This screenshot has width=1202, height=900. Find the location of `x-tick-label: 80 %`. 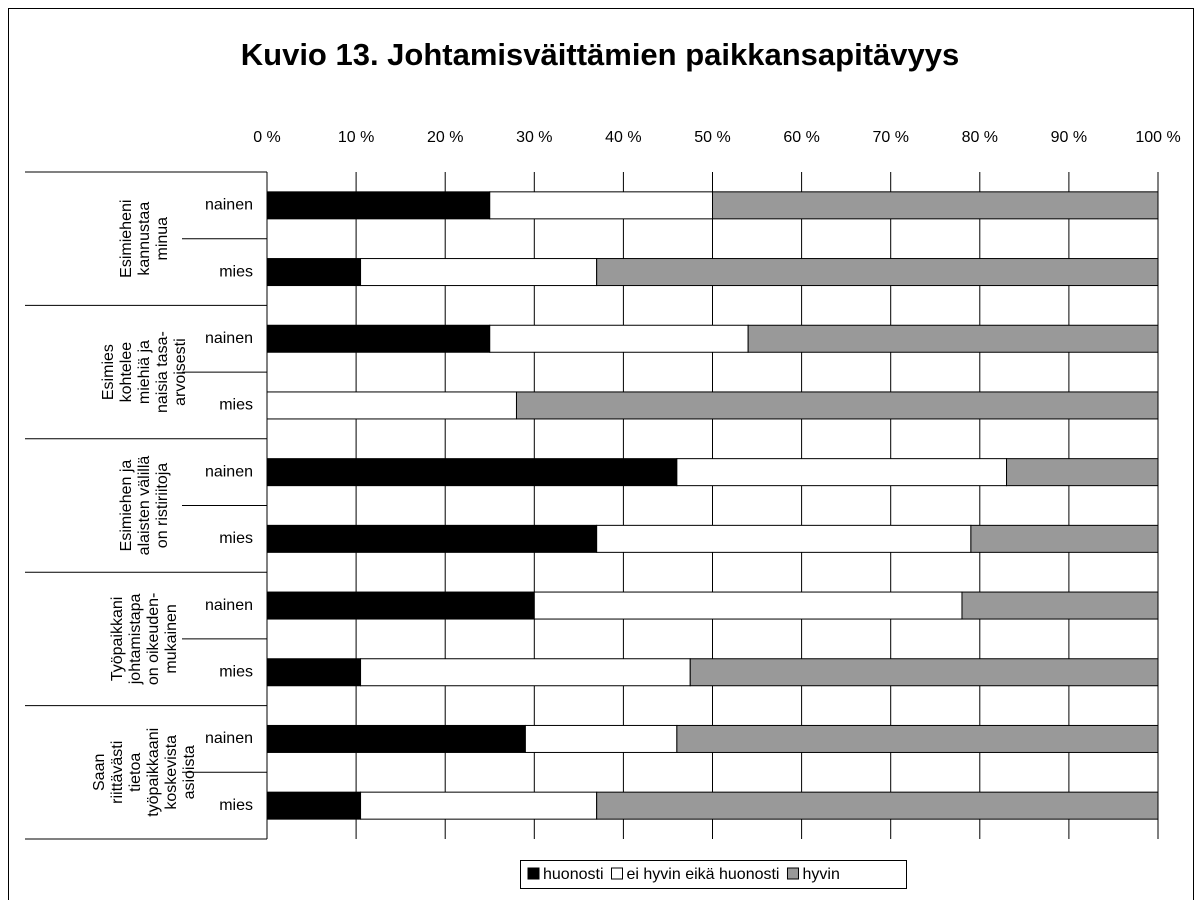

x-tick-label: 80 % is located at coordinates (980, 137).